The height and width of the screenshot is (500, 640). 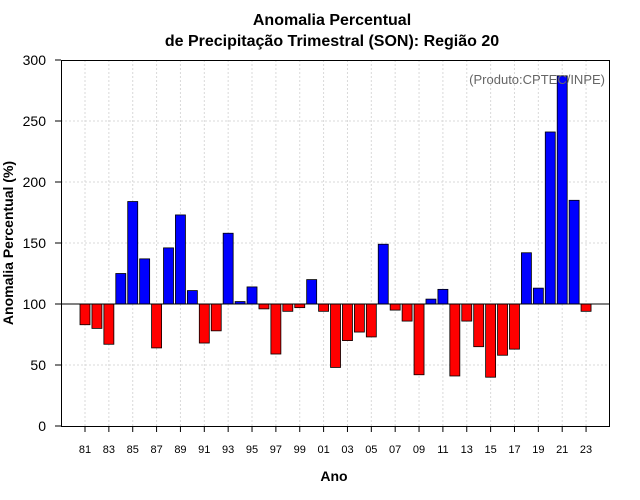 I want to click on y-axis: 0 50 100 150 200 250 300, so click(x=42, y=243).